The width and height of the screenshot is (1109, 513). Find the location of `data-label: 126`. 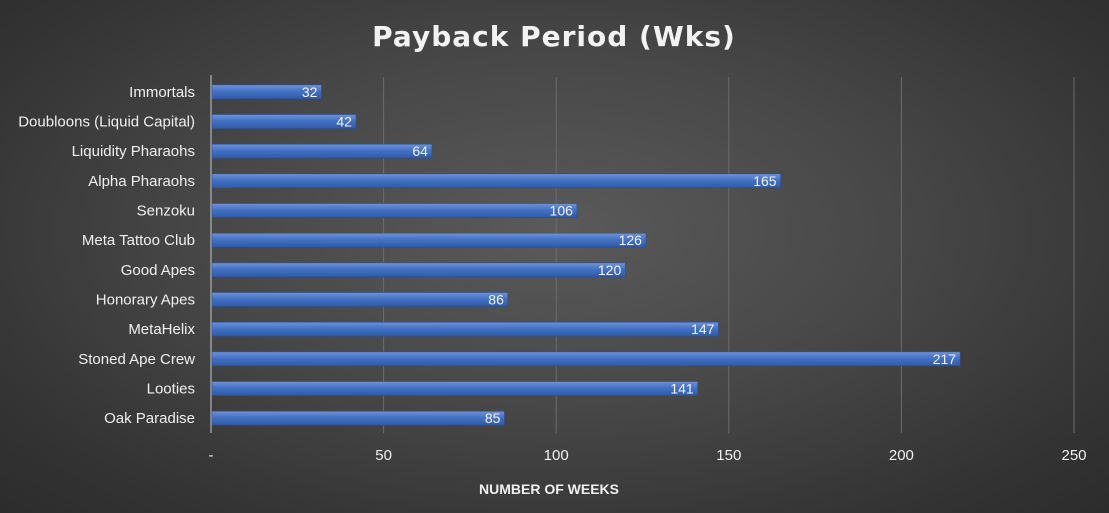

data-label: 126 is located at coordinates (631, 240).